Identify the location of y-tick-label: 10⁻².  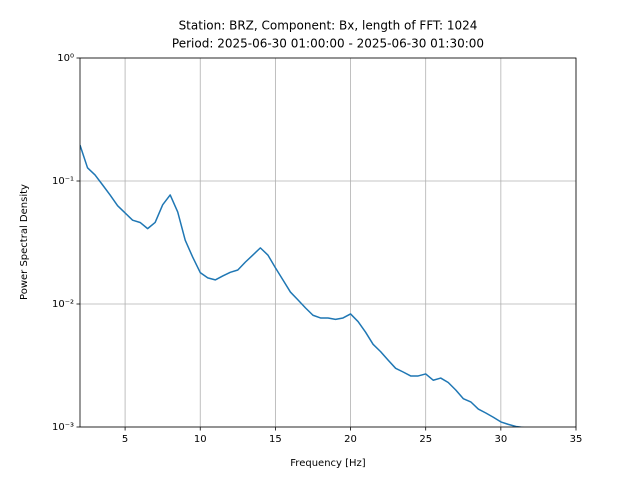
(63, 304).